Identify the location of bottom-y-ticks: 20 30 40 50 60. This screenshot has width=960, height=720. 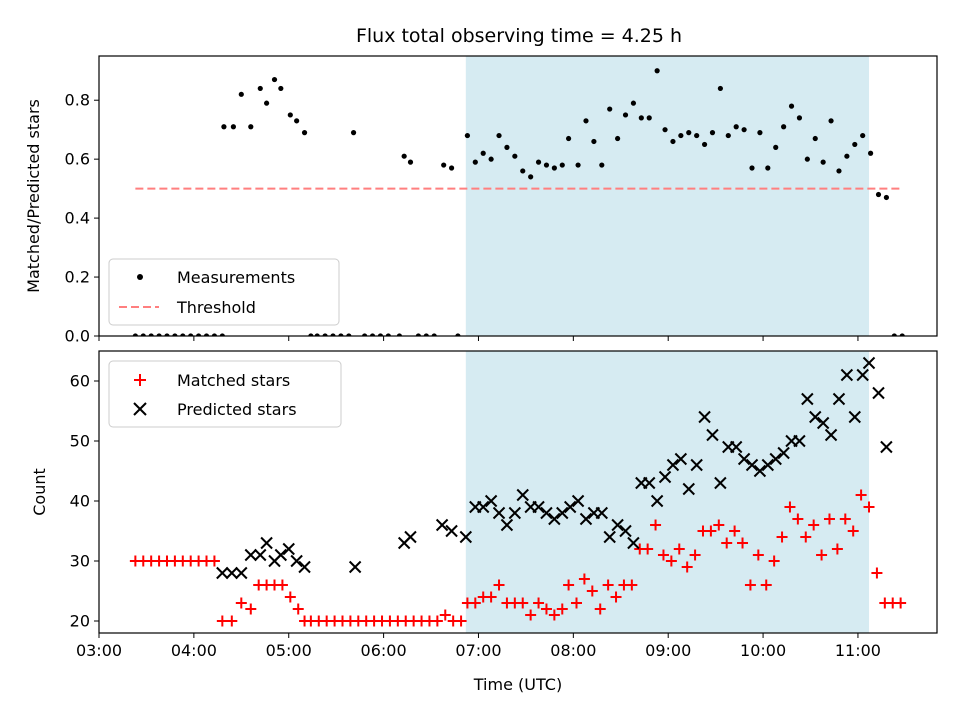
(84, 501).